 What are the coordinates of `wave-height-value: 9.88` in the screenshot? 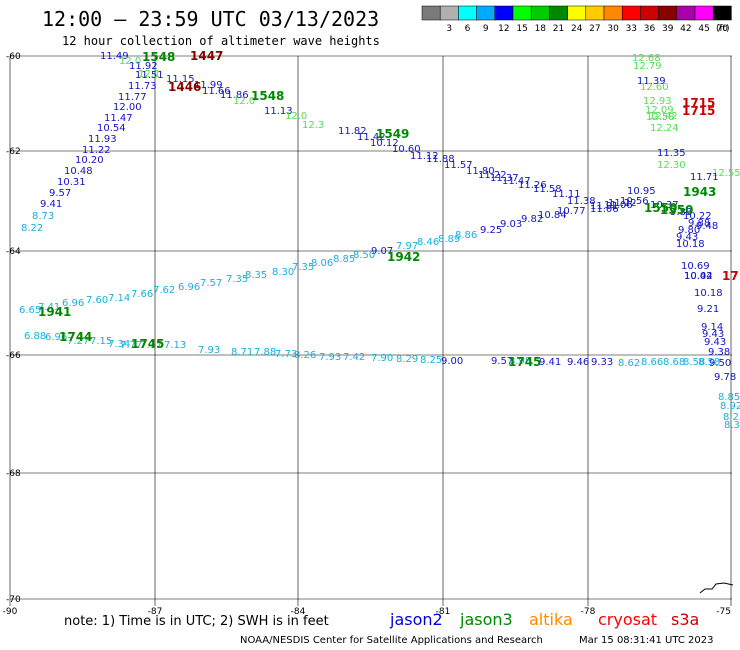 It's located at (699, 223).